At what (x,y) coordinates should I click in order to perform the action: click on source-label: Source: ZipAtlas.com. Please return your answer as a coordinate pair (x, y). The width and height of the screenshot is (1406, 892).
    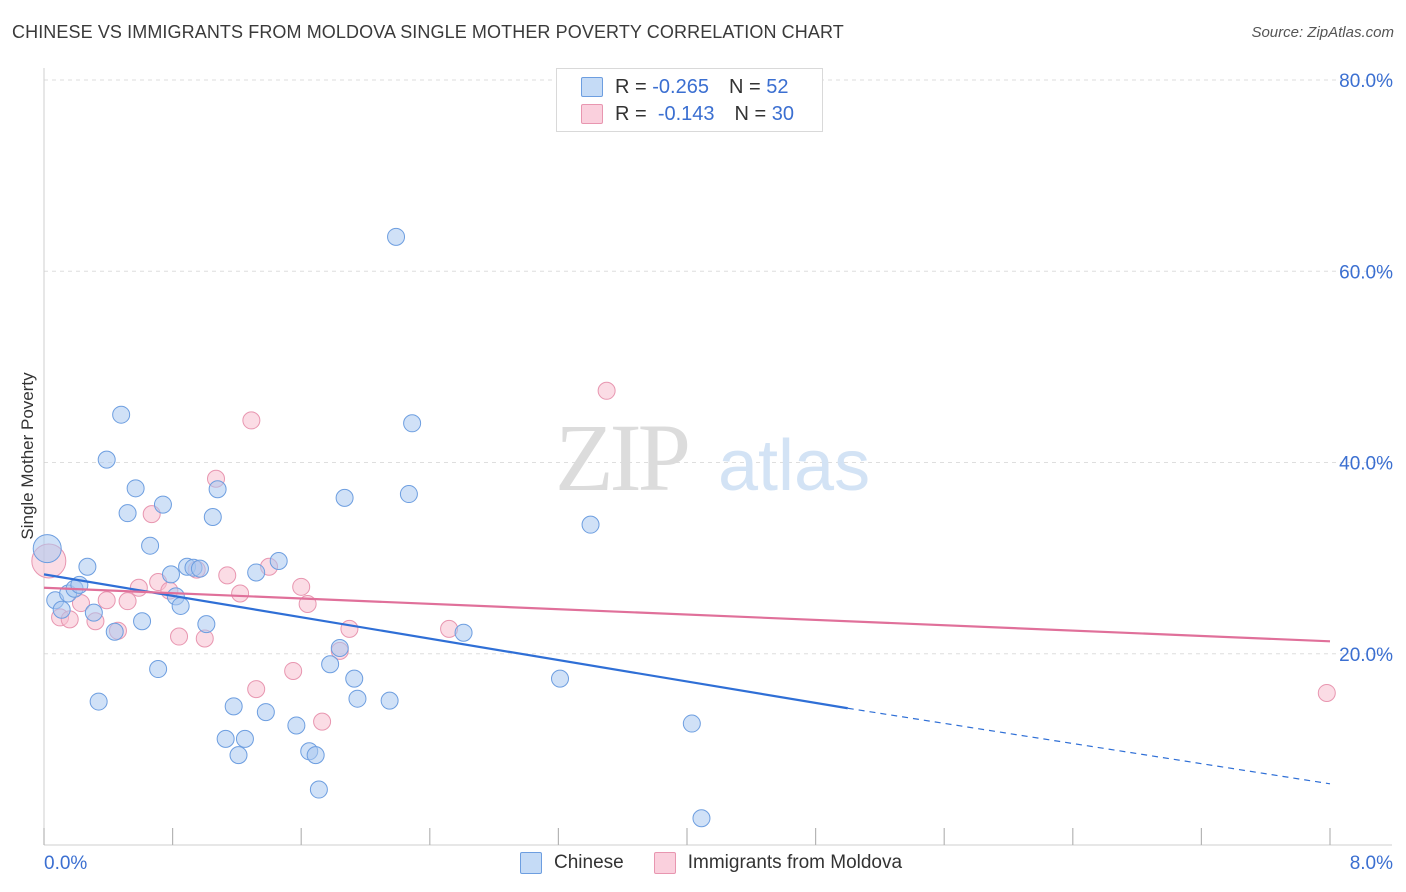
    Looking at the image, I should click on (1322, 32).